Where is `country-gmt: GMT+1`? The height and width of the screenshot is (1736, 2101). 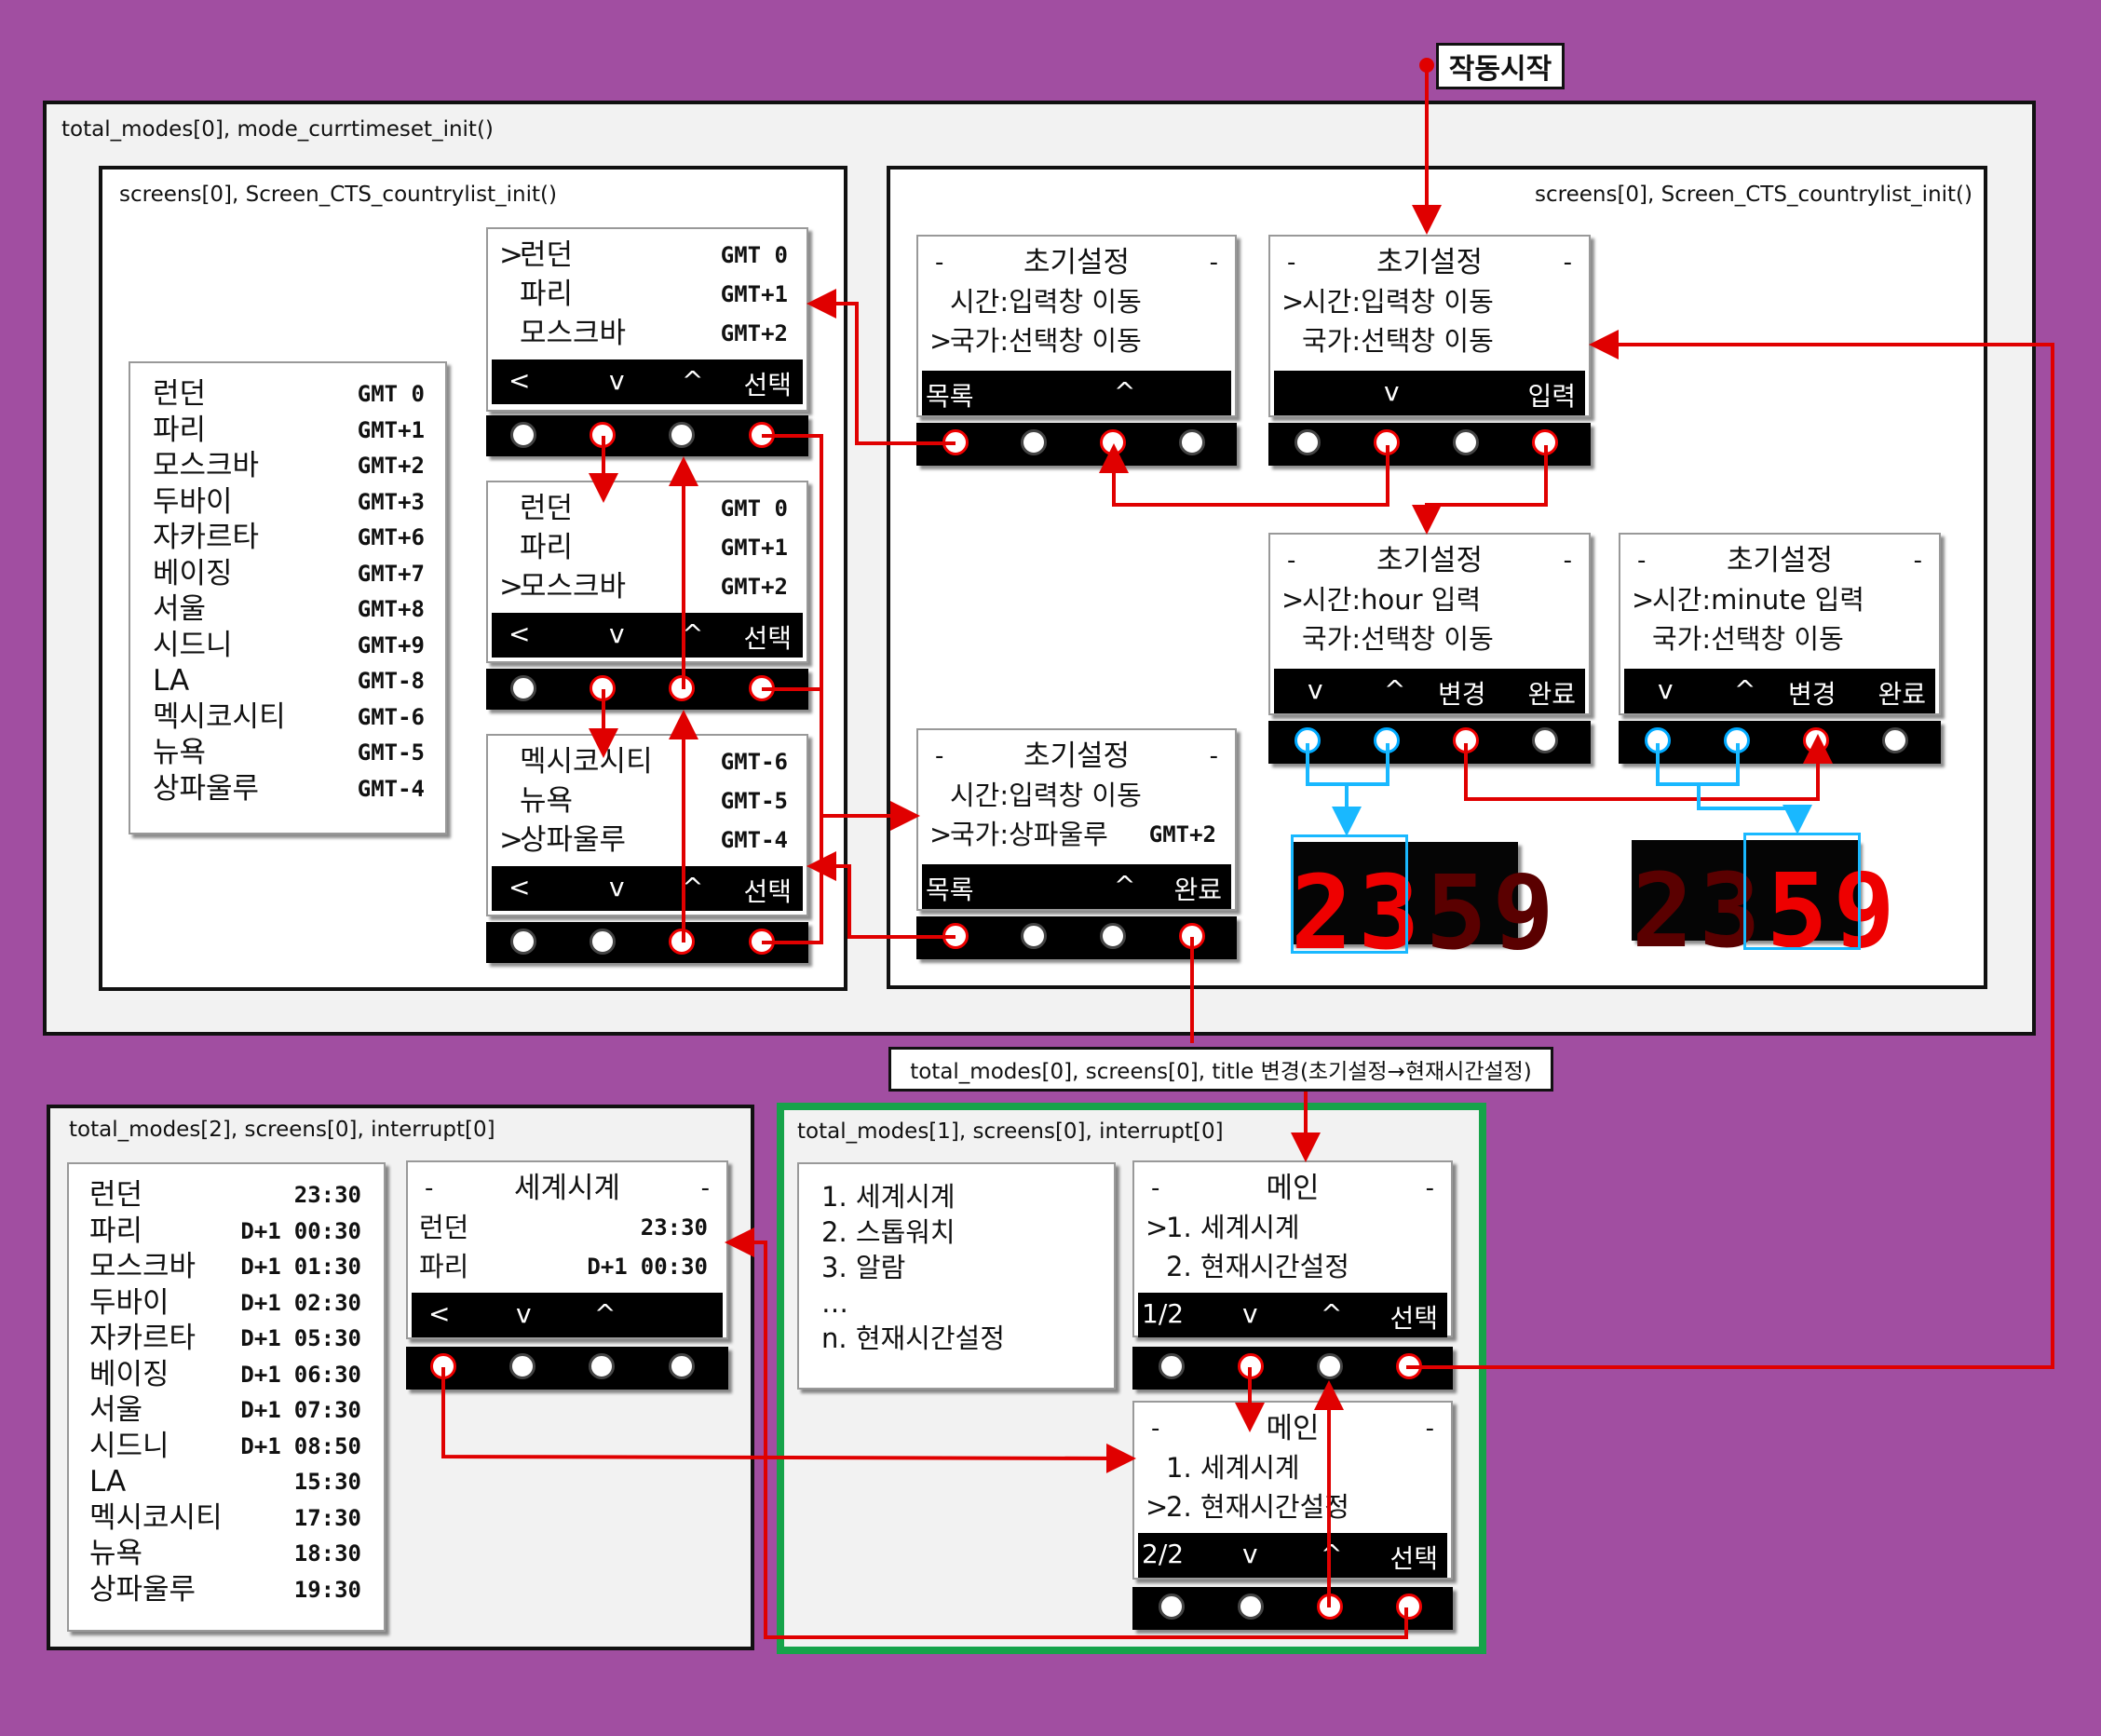 country-gmt: GMT+1 is located at coordinates (754, 548).